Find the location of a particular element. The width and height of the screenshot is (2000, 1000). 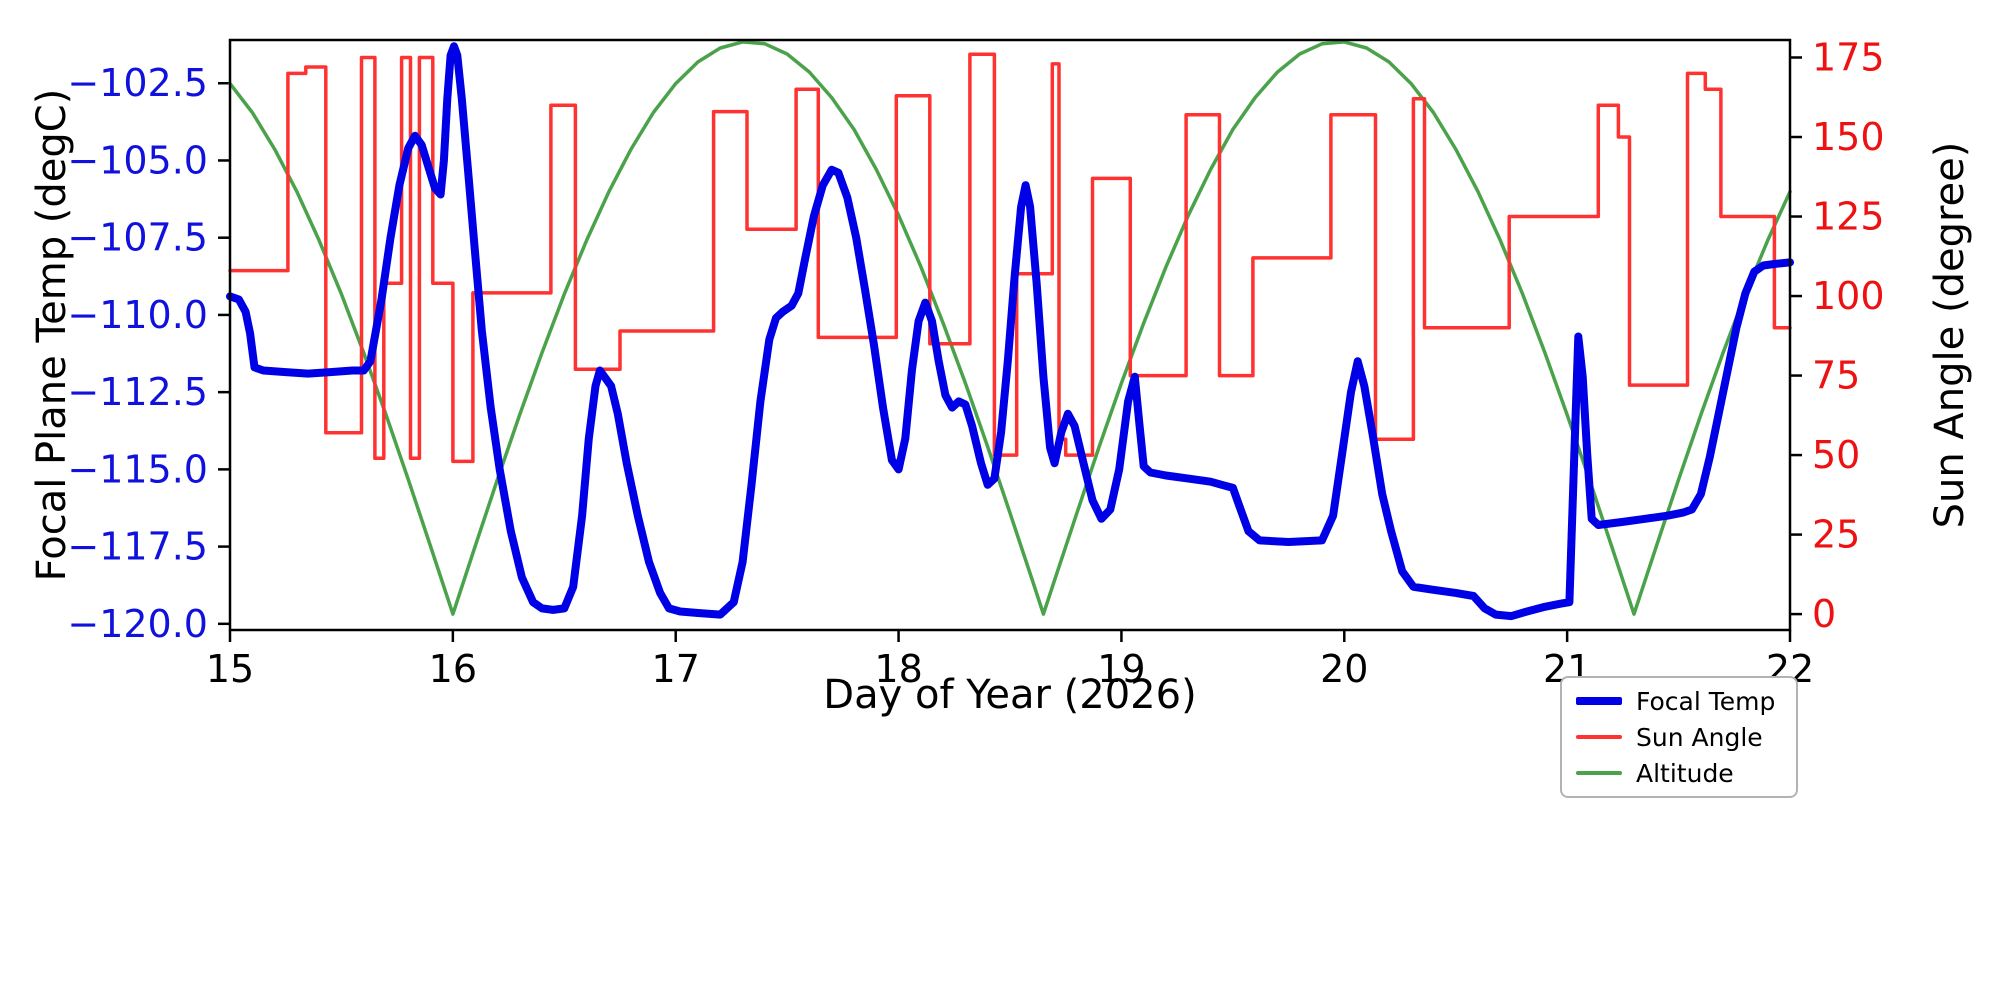

svg-text: 20 is located at coordinates (1344, 669).